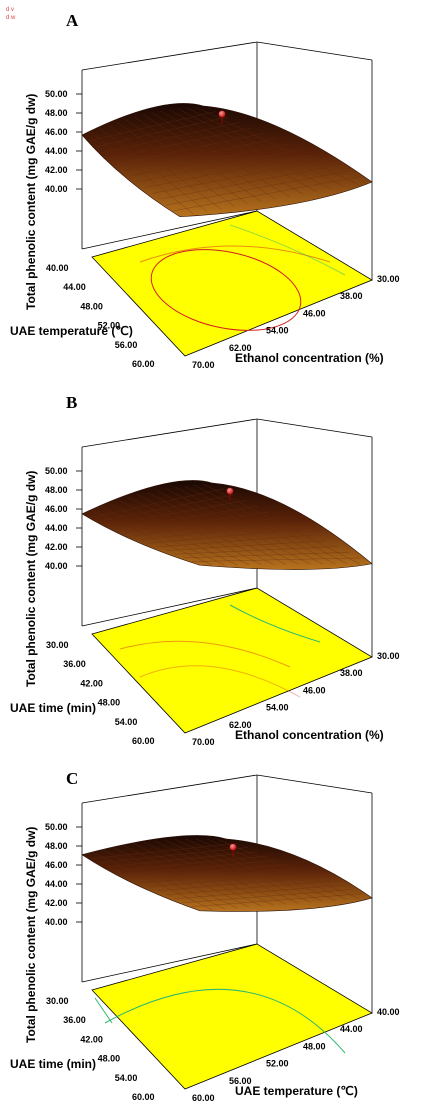  What do you see at coordinates (351, 1029) in the screenshot?
I see `x2-tick-label: 44.00` at bounding box center [351, 1029].